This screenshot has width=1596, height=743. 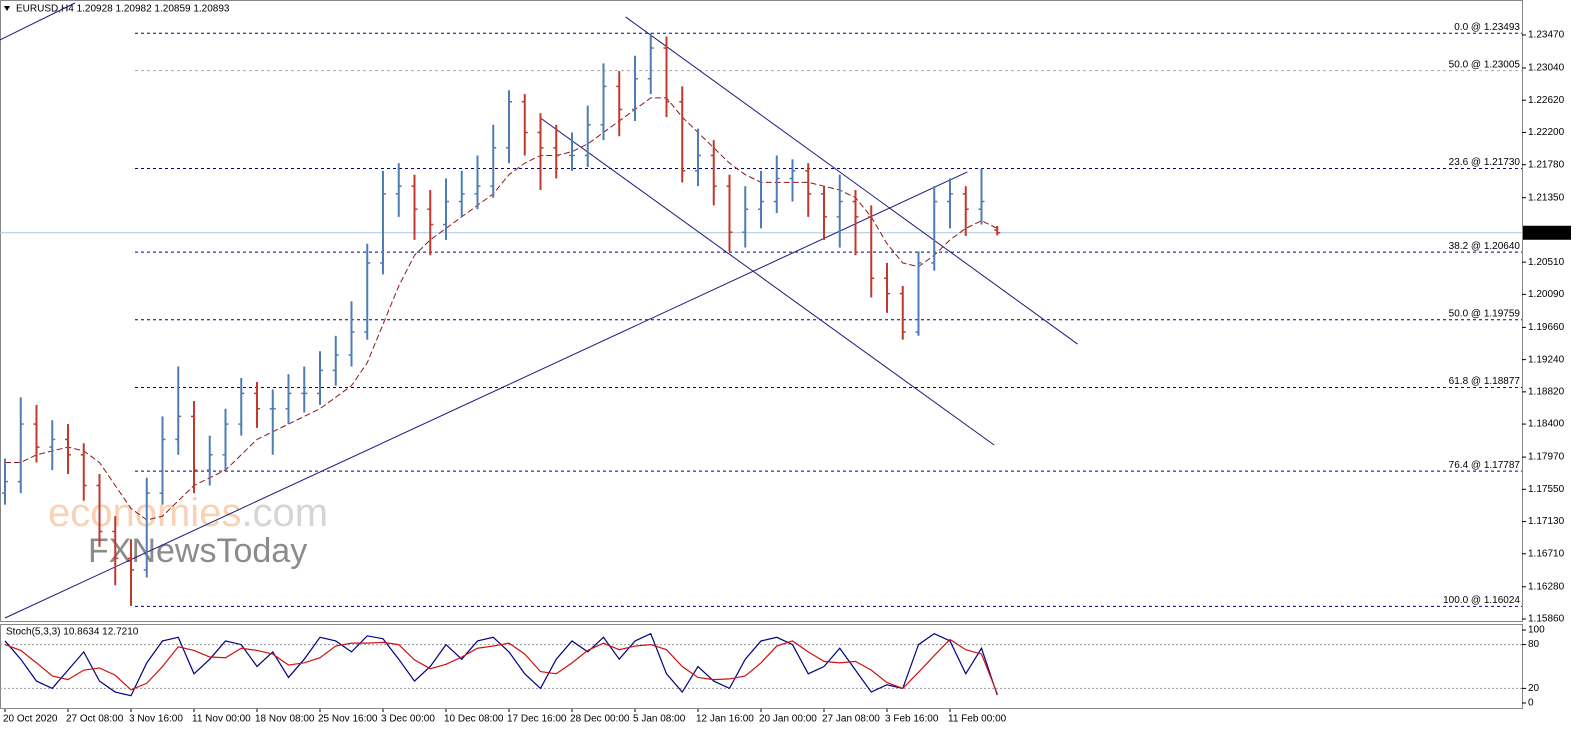 What do you see at coordinates (600, 719) in the screenshot?
I see `x-tick-label: 28 Dec 00:00` at bounding box center [600, 719].